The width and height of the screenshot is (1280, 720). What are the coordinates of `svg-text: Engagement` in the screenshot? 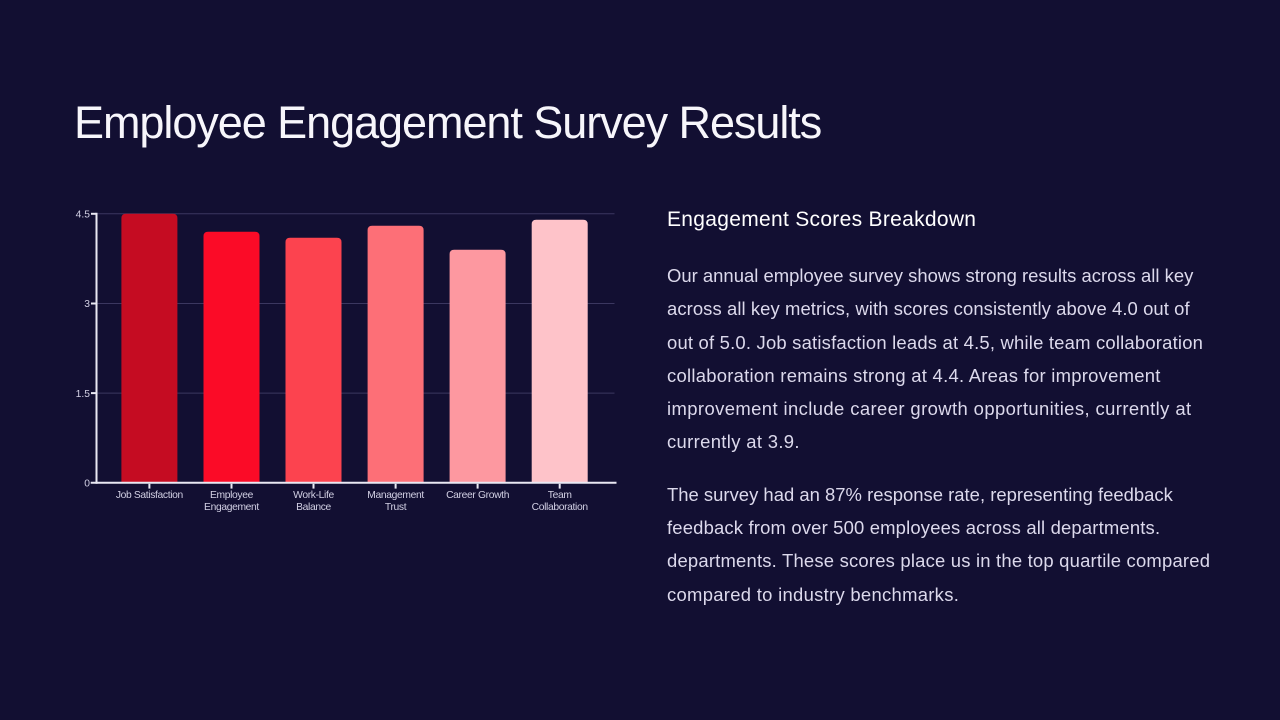 It's located at (231, 507).